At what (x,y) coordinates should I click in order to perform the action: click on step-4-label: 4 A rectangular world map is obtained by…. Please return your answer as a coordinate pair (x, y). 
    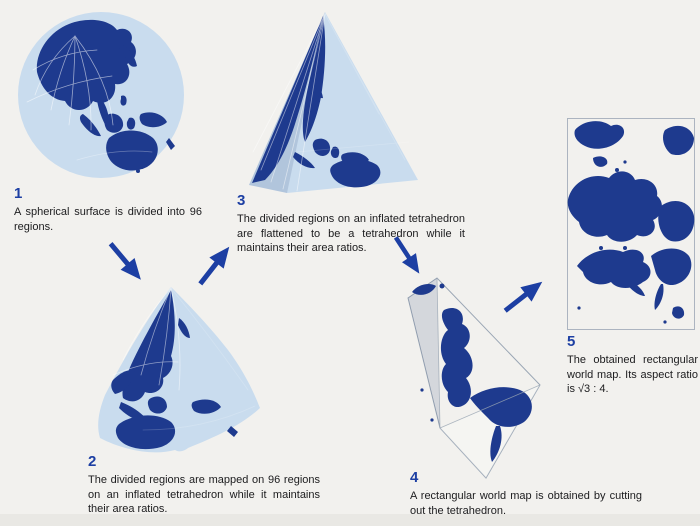
    Looking at the image, I should click on (526, 494).